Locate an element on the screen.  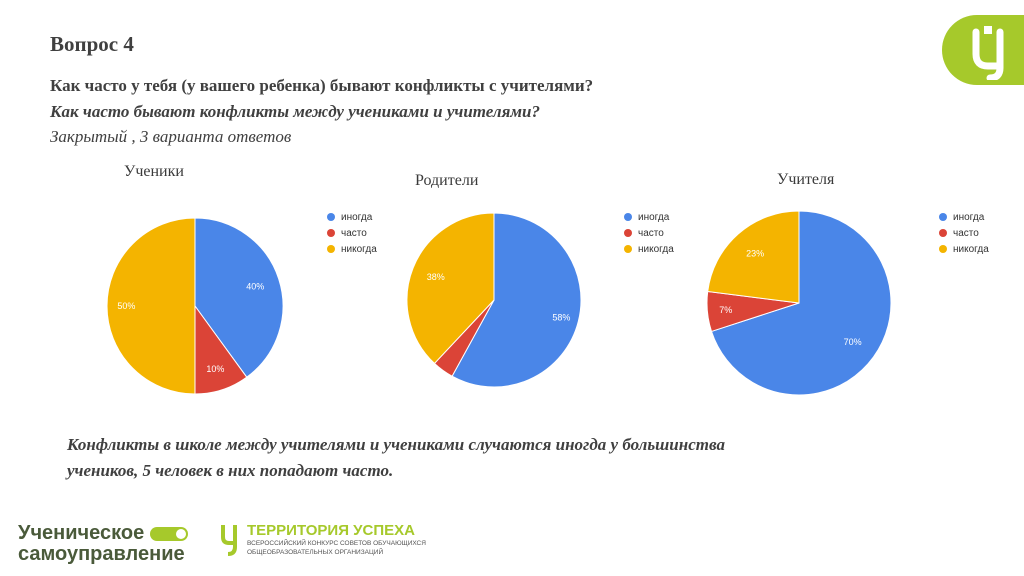
legend-teachers: иногда часто никогда is located at coordinates (964, 233).